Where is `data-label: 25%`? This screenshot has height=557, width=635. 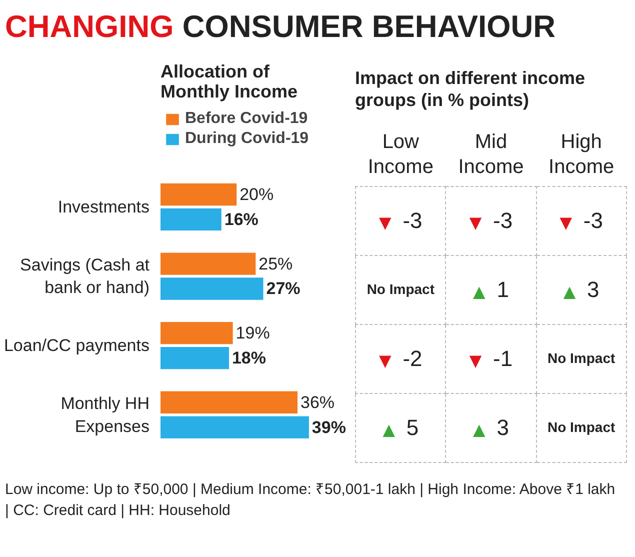
data-label: 25% is located at coordinates (275, 264).